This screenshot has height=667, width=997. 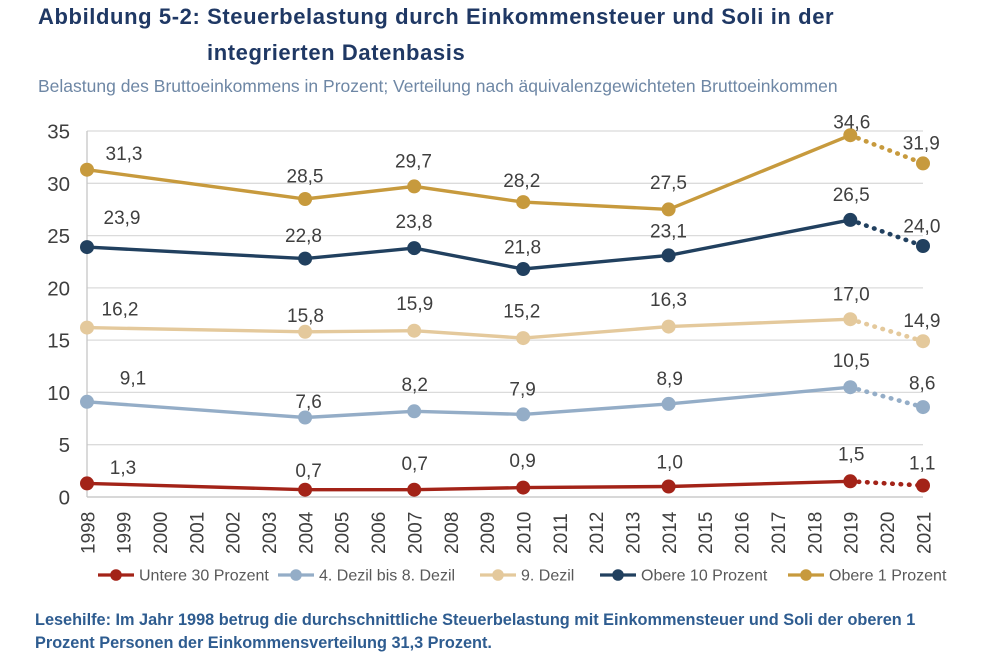 I want to click on svg-text: 29,7, so click(x=413, y=161).